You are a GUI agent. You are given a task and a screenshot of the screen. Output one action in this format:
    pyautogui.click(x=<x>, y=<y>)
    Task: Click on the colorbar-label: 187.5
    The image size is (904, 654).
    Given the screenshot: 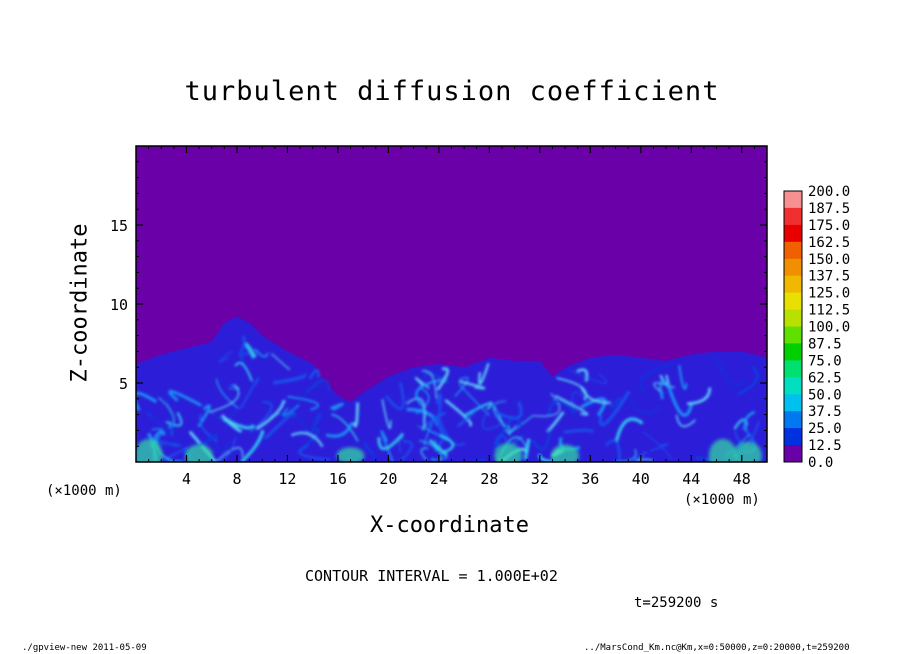 What is the action you would take?
    pyautogui.click(x=829, y=209)
    